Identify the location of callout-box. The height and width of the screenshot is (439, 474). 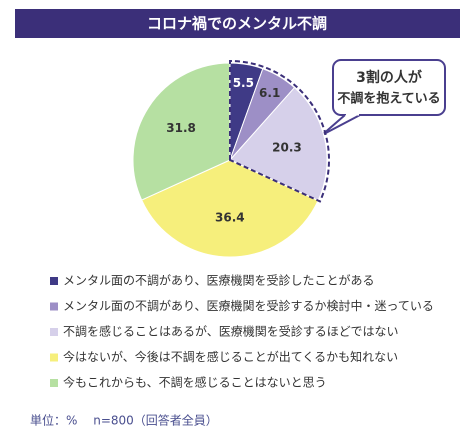
(389, 87).